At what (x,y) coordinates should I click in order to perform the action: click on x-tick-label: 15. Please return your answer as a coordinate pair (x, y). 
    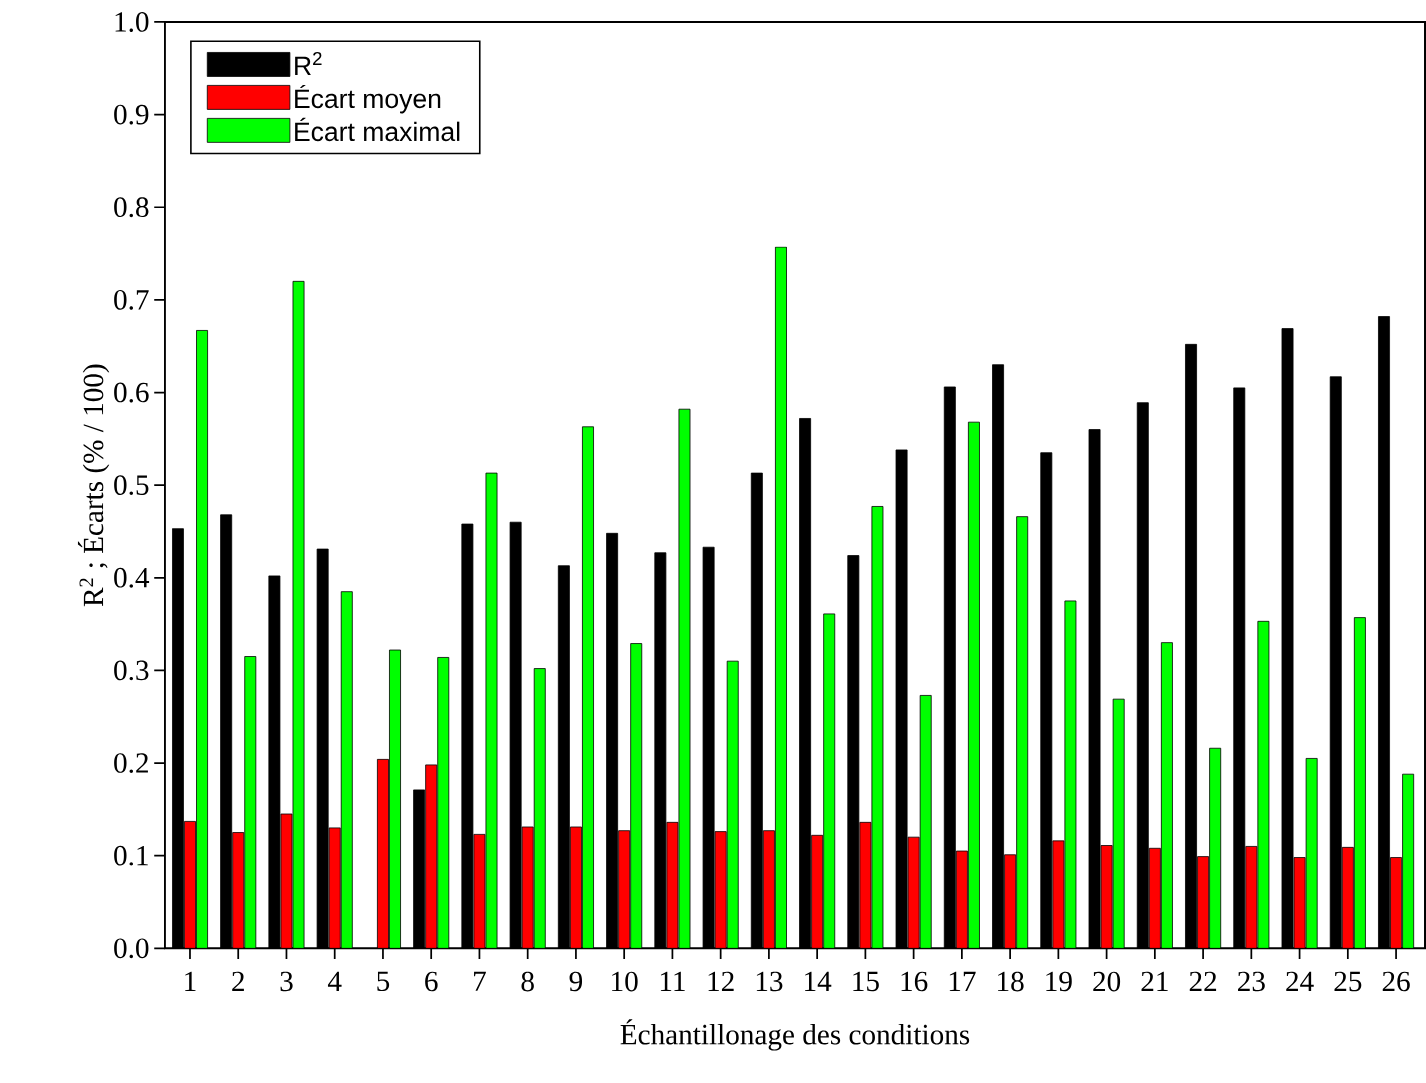
    Looking at the image, I should click on (866, 981).